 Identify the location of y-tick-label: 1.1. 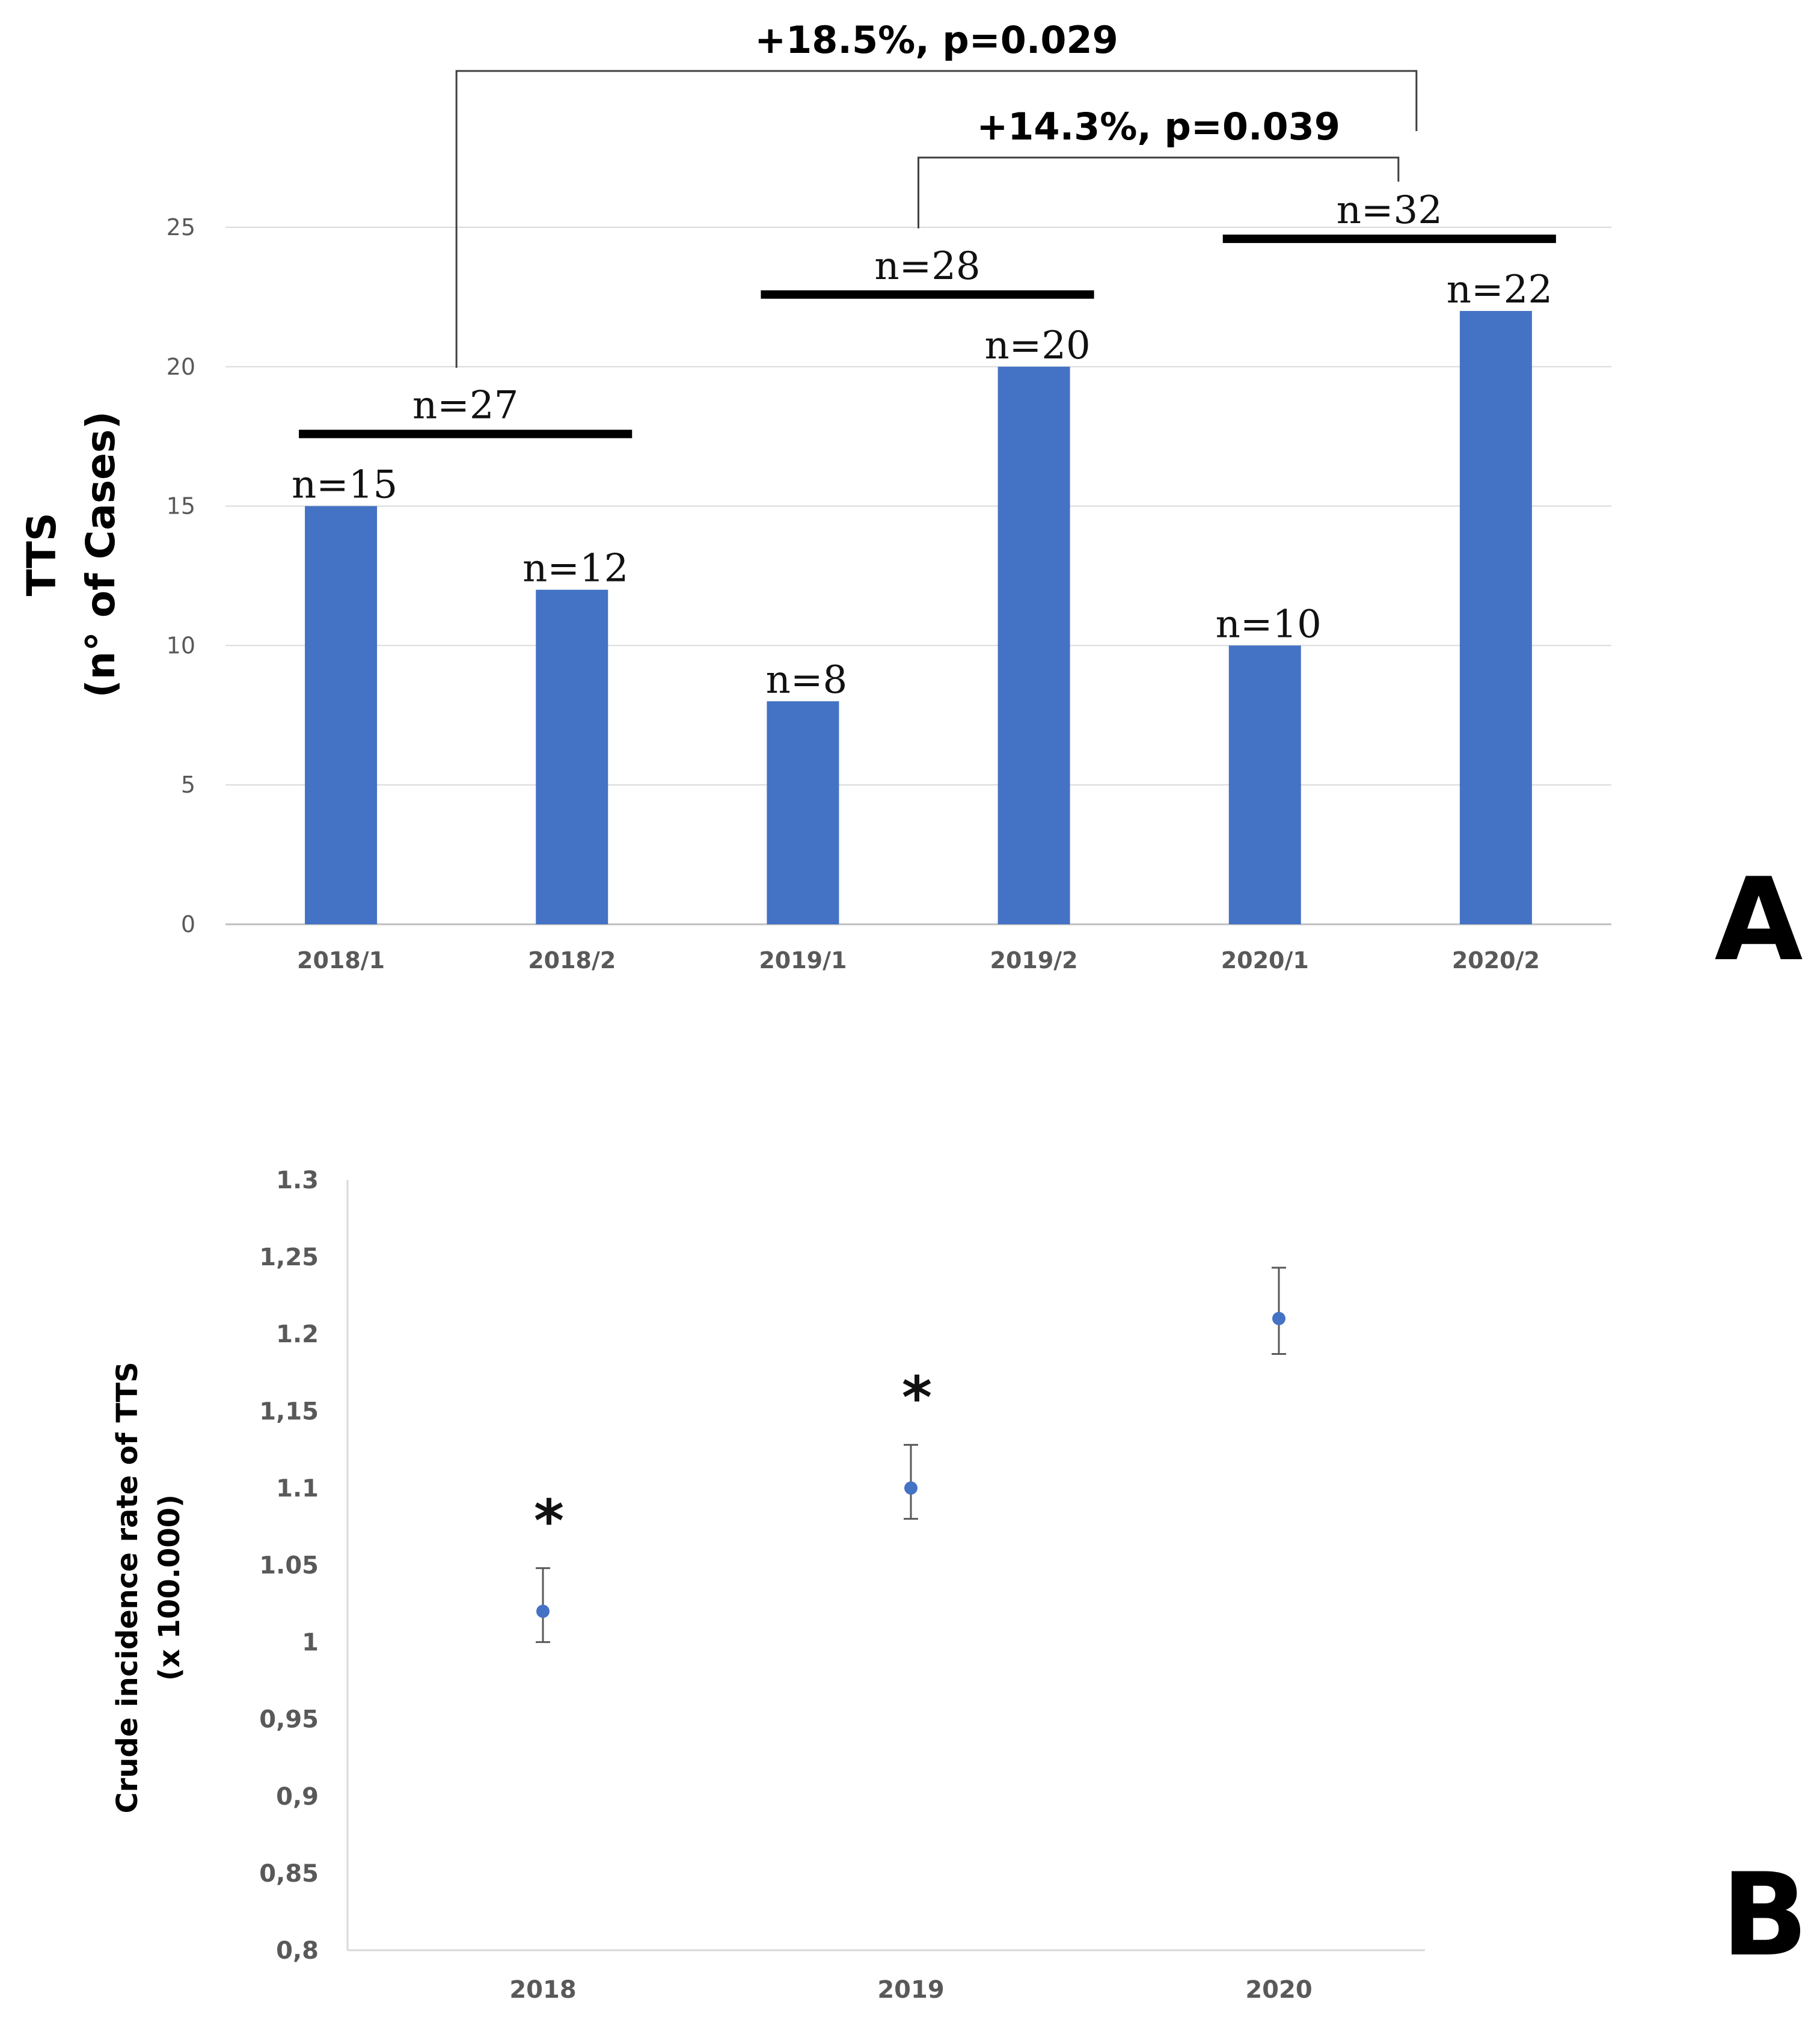
(298, 1489).